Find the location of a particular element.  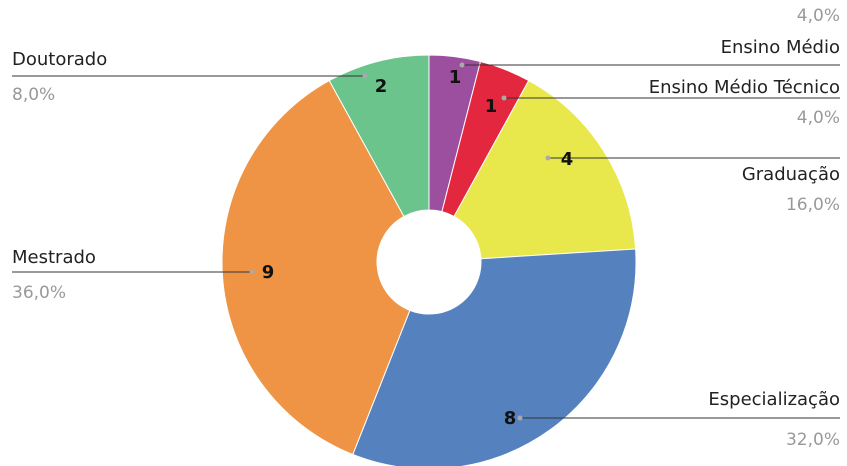

percent-label: 16,0% is located at coordinates (813, 205).